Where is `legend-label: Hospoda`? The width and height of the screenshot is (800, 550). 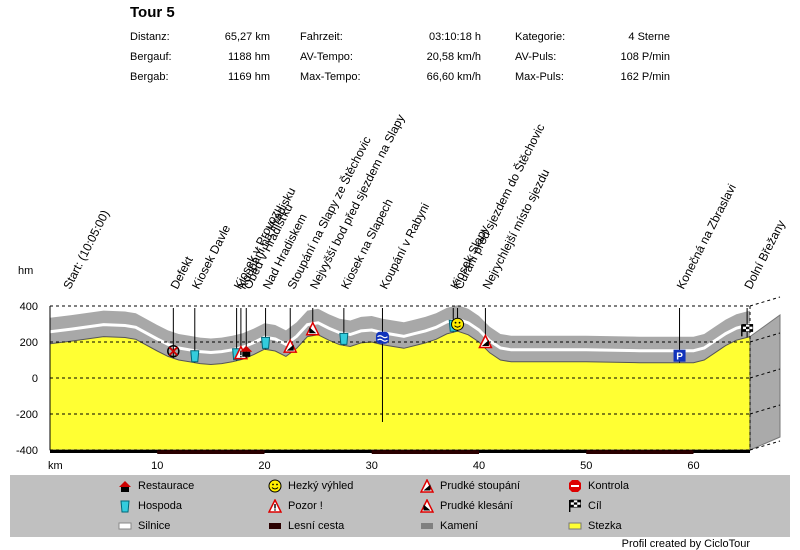
legend-label: Hospoda is located at coordinates (160, 506).